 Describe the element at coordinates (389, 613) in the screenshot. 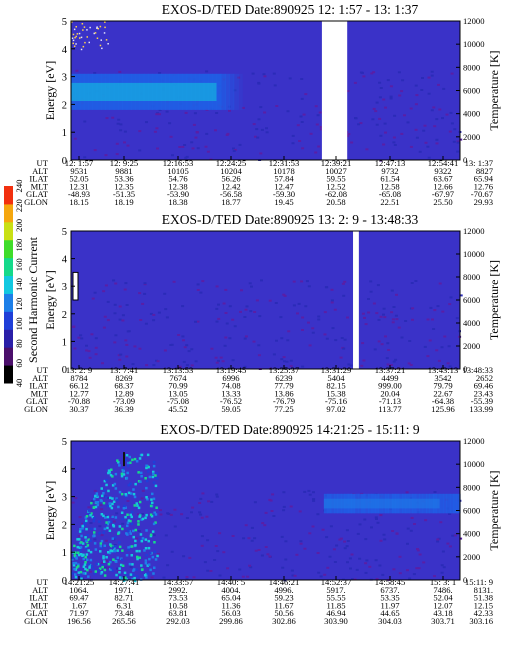

I see `table-cell: 44.65` at that location.